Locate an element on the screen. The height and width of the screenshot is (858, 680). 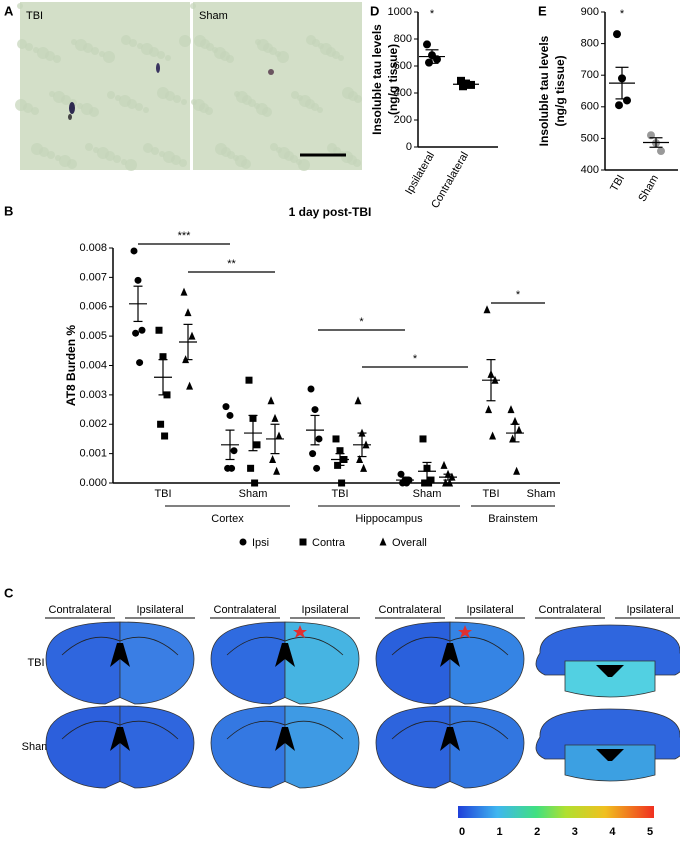
side-label: Contralateral is located at coordinates (570, 610).